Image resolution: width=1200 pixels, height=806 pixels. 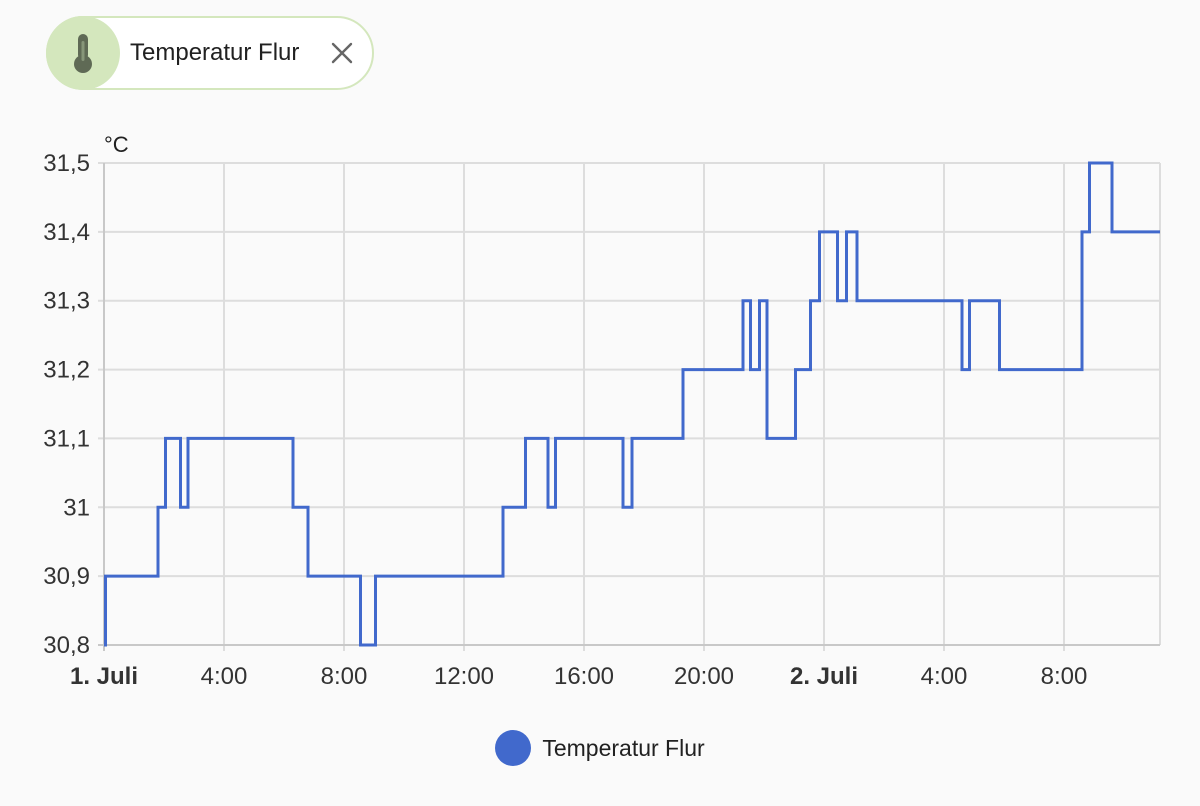 I want to click on x-tick-label: 16:00, so click(x=584, y=676).